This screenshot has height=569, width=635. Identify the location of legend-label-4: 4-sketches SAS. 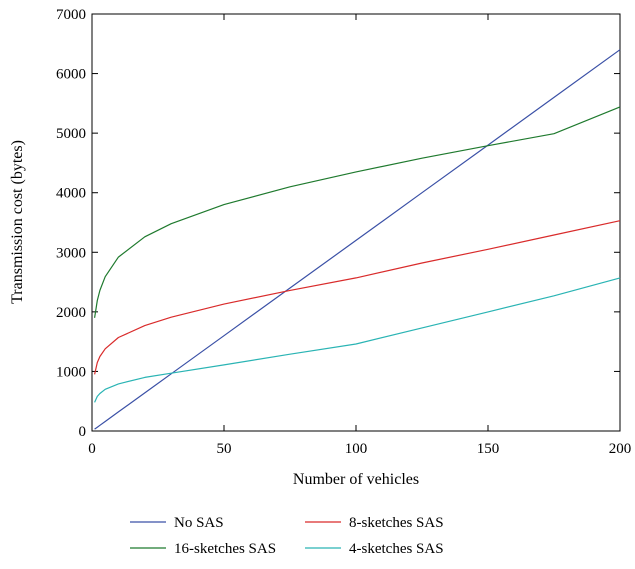
(396, 549).